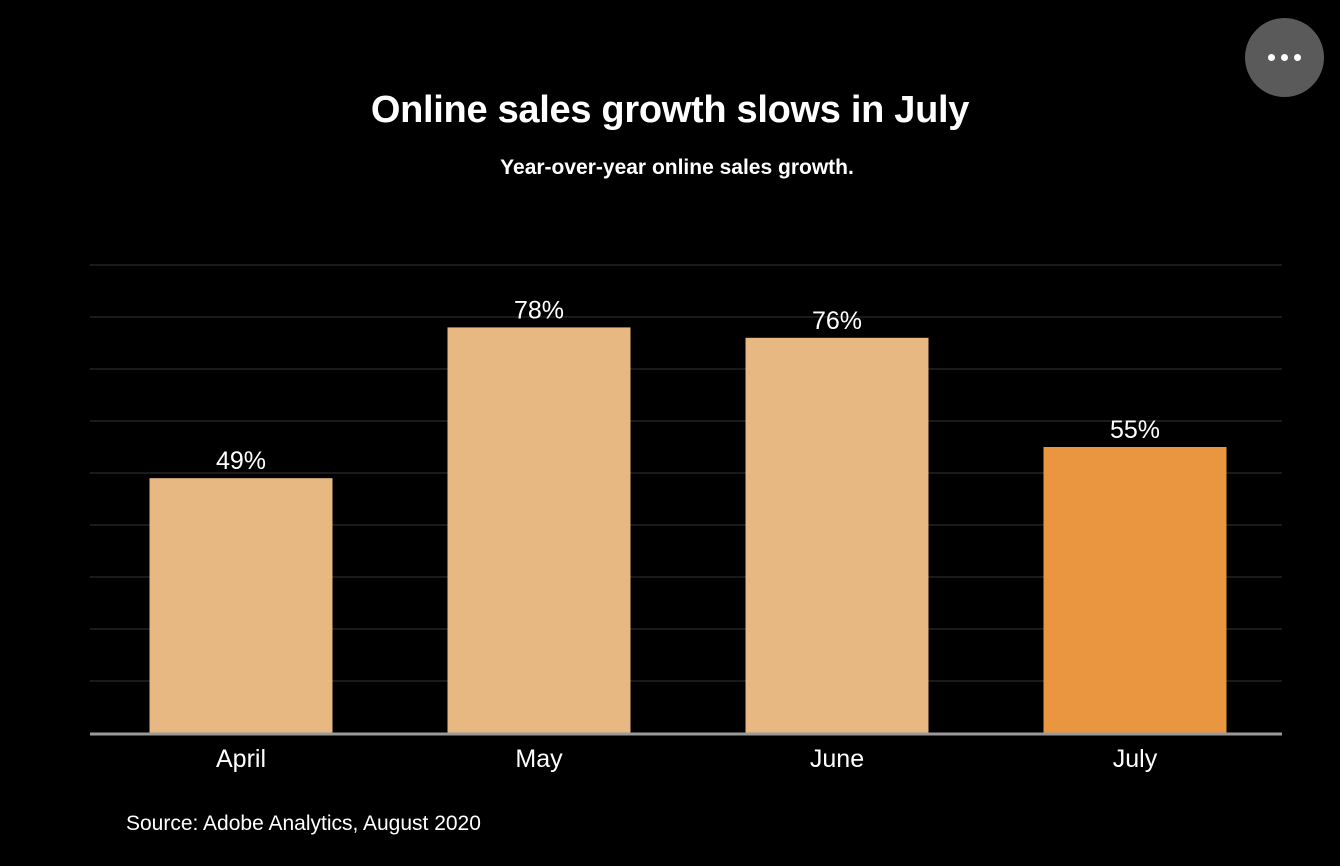  I want to click on data-label: 49%, so click(241, 461).